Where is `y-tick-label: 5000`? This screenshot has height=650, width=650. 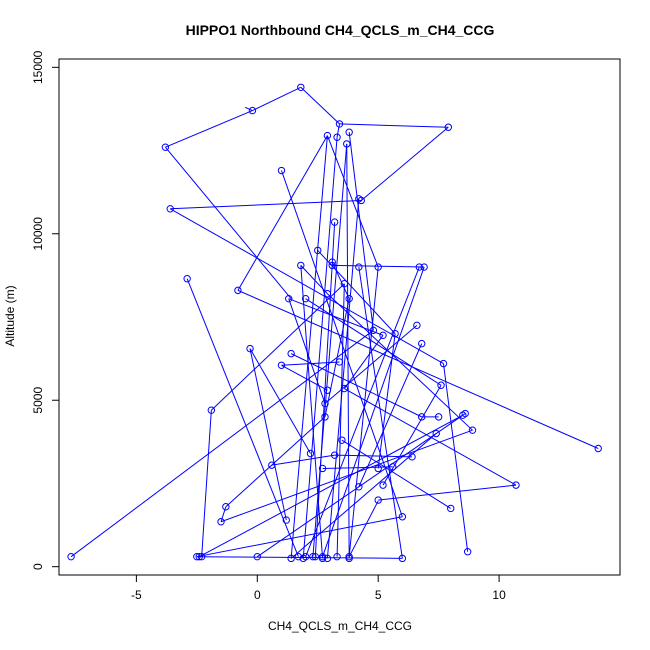 y-tick-label: 5000 is located at coordinates (38, 400).